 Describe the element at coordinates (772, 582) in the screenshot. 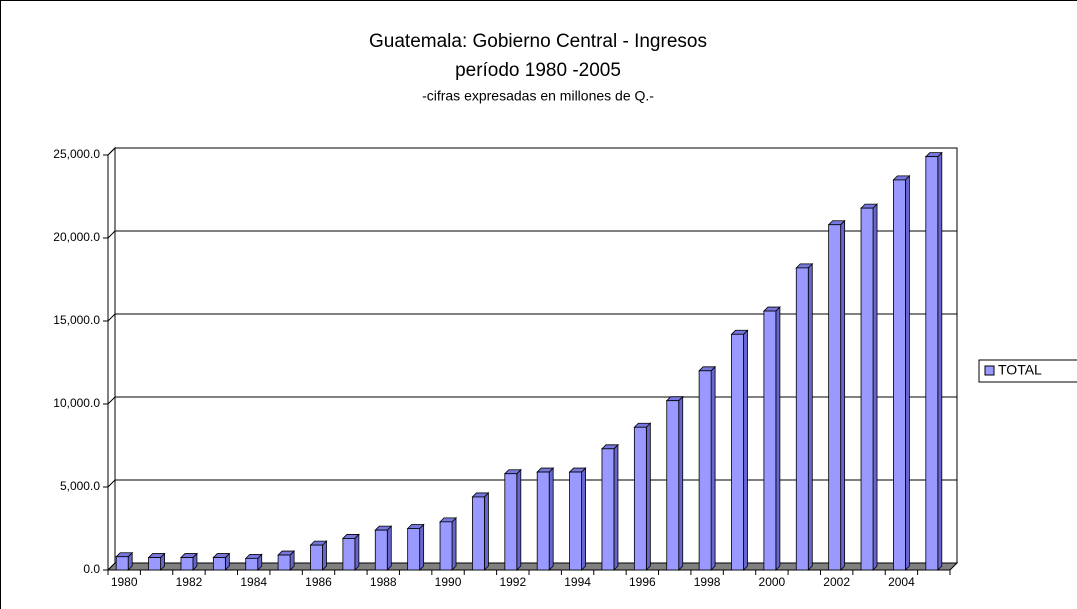

I see `x-tick-label: 2000` at that location.